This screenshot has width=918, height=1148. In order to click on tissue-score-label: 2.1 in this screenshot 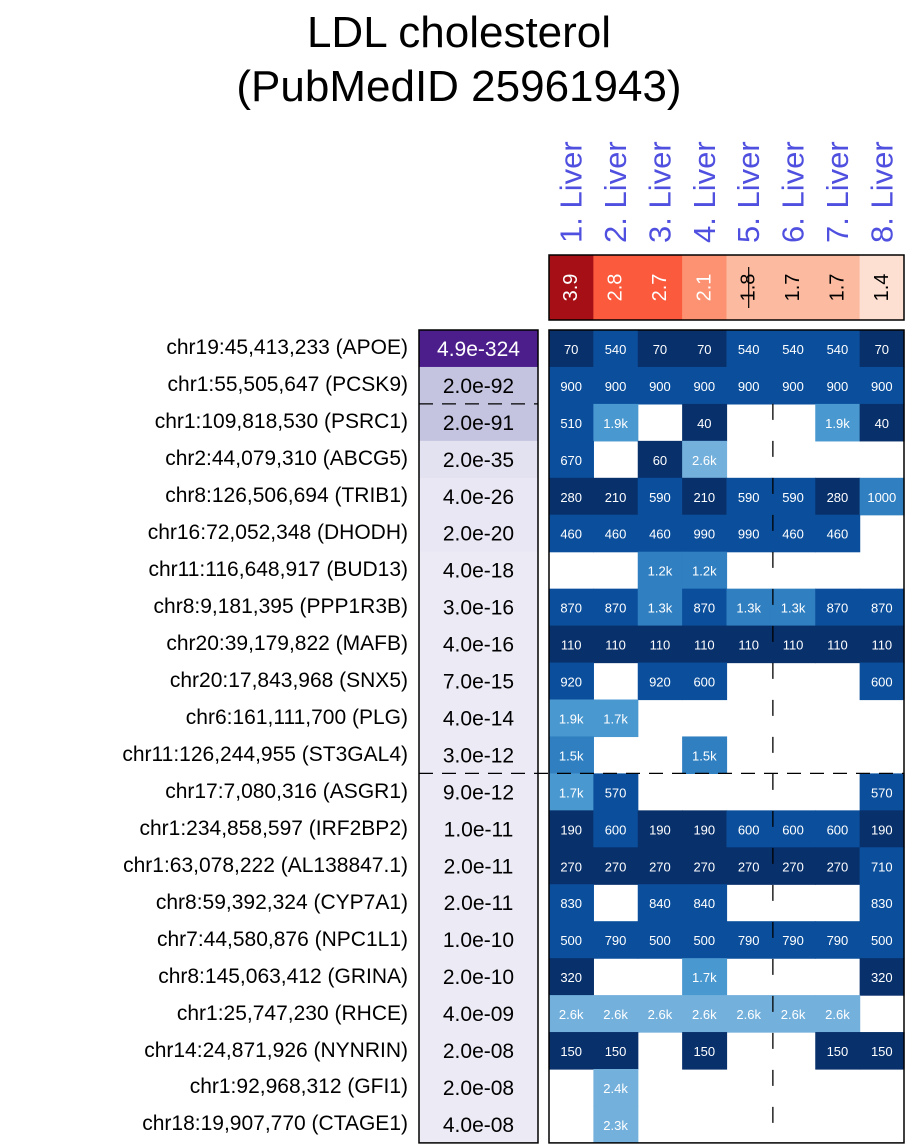, I will do `click(704, 288)`.